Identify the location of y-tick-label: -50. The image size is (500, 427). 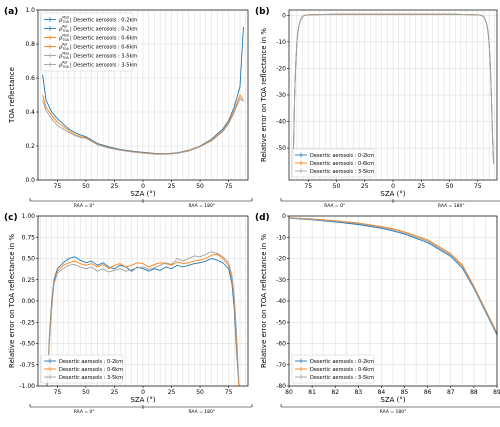
(281, 322).